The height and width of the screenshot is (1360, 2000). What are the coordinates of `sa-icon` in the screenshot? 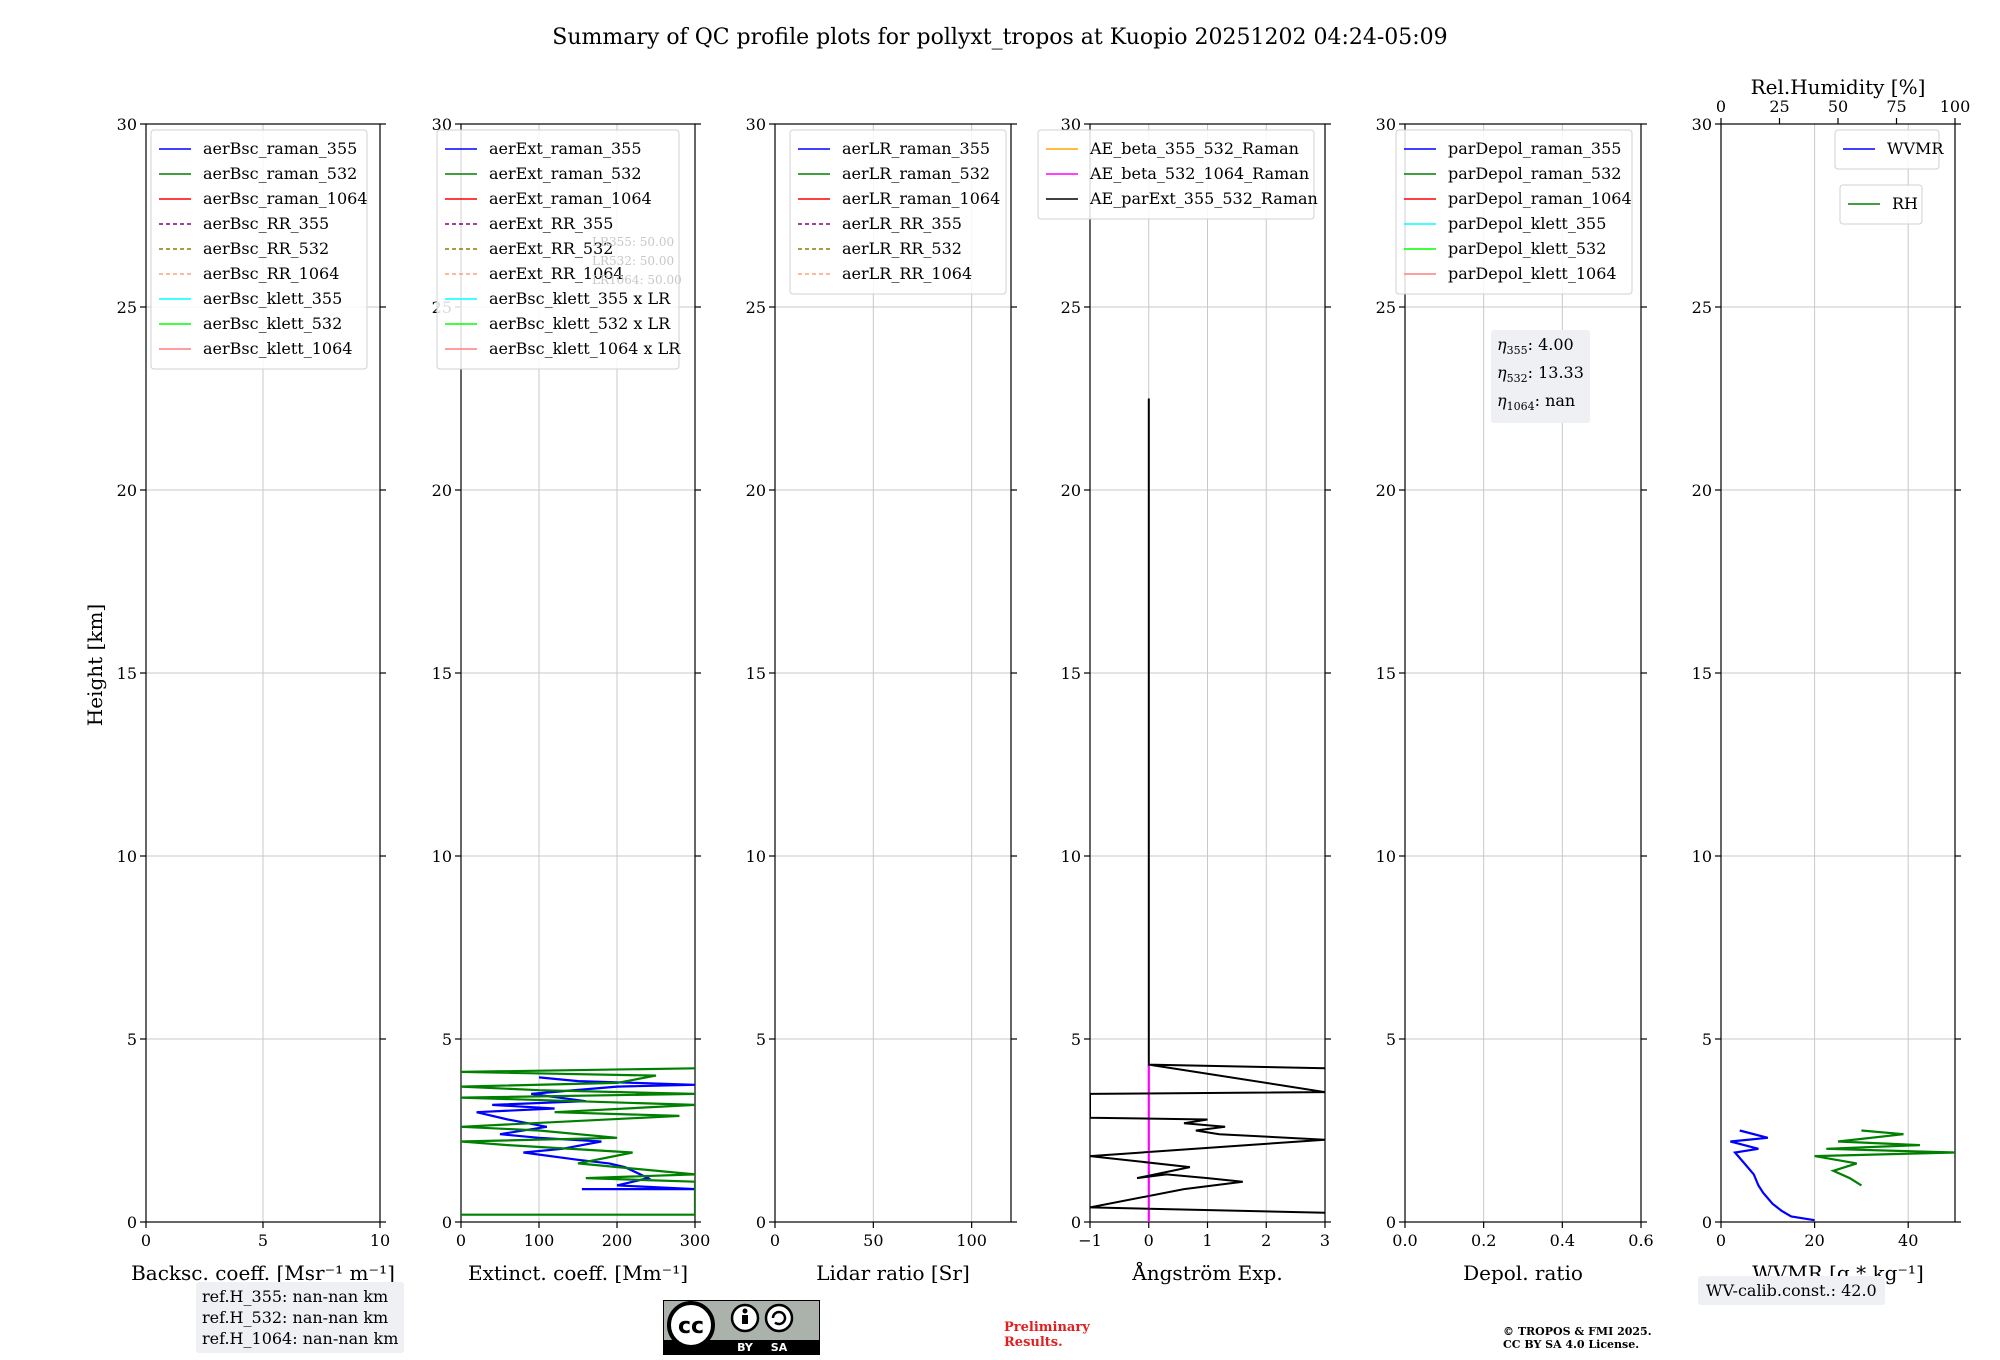 It's located at (779, 1318).